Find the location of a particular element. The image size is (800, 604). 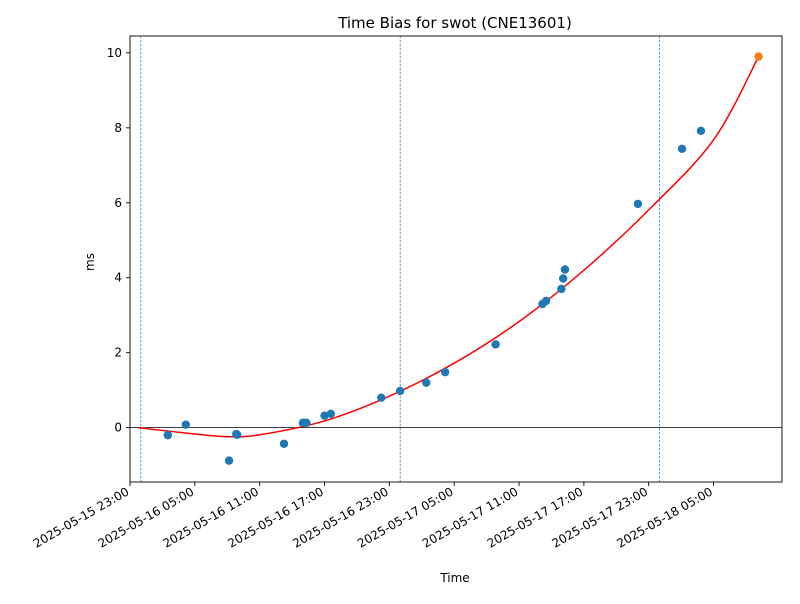

latest-data-point is located at coordinates (758, 56).